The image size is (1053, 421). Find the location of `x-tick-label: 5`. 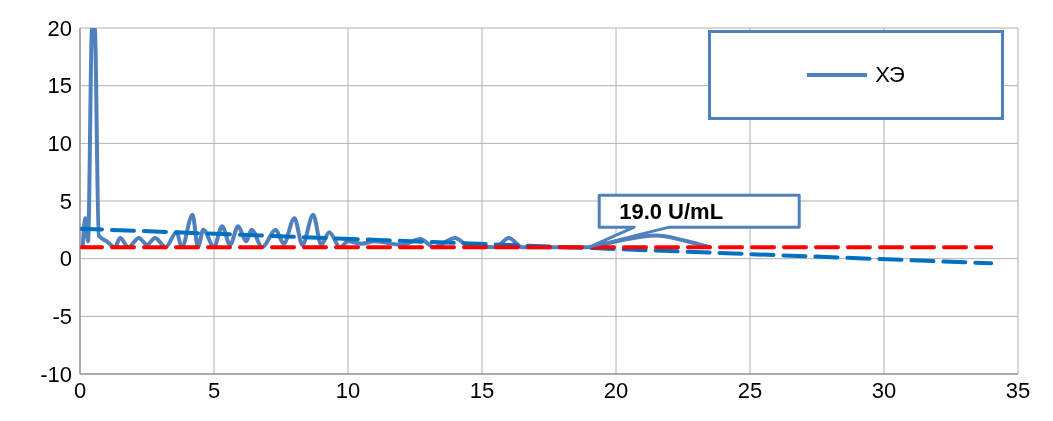

x-tick-label: 5 is located at coordinates (214, 390).